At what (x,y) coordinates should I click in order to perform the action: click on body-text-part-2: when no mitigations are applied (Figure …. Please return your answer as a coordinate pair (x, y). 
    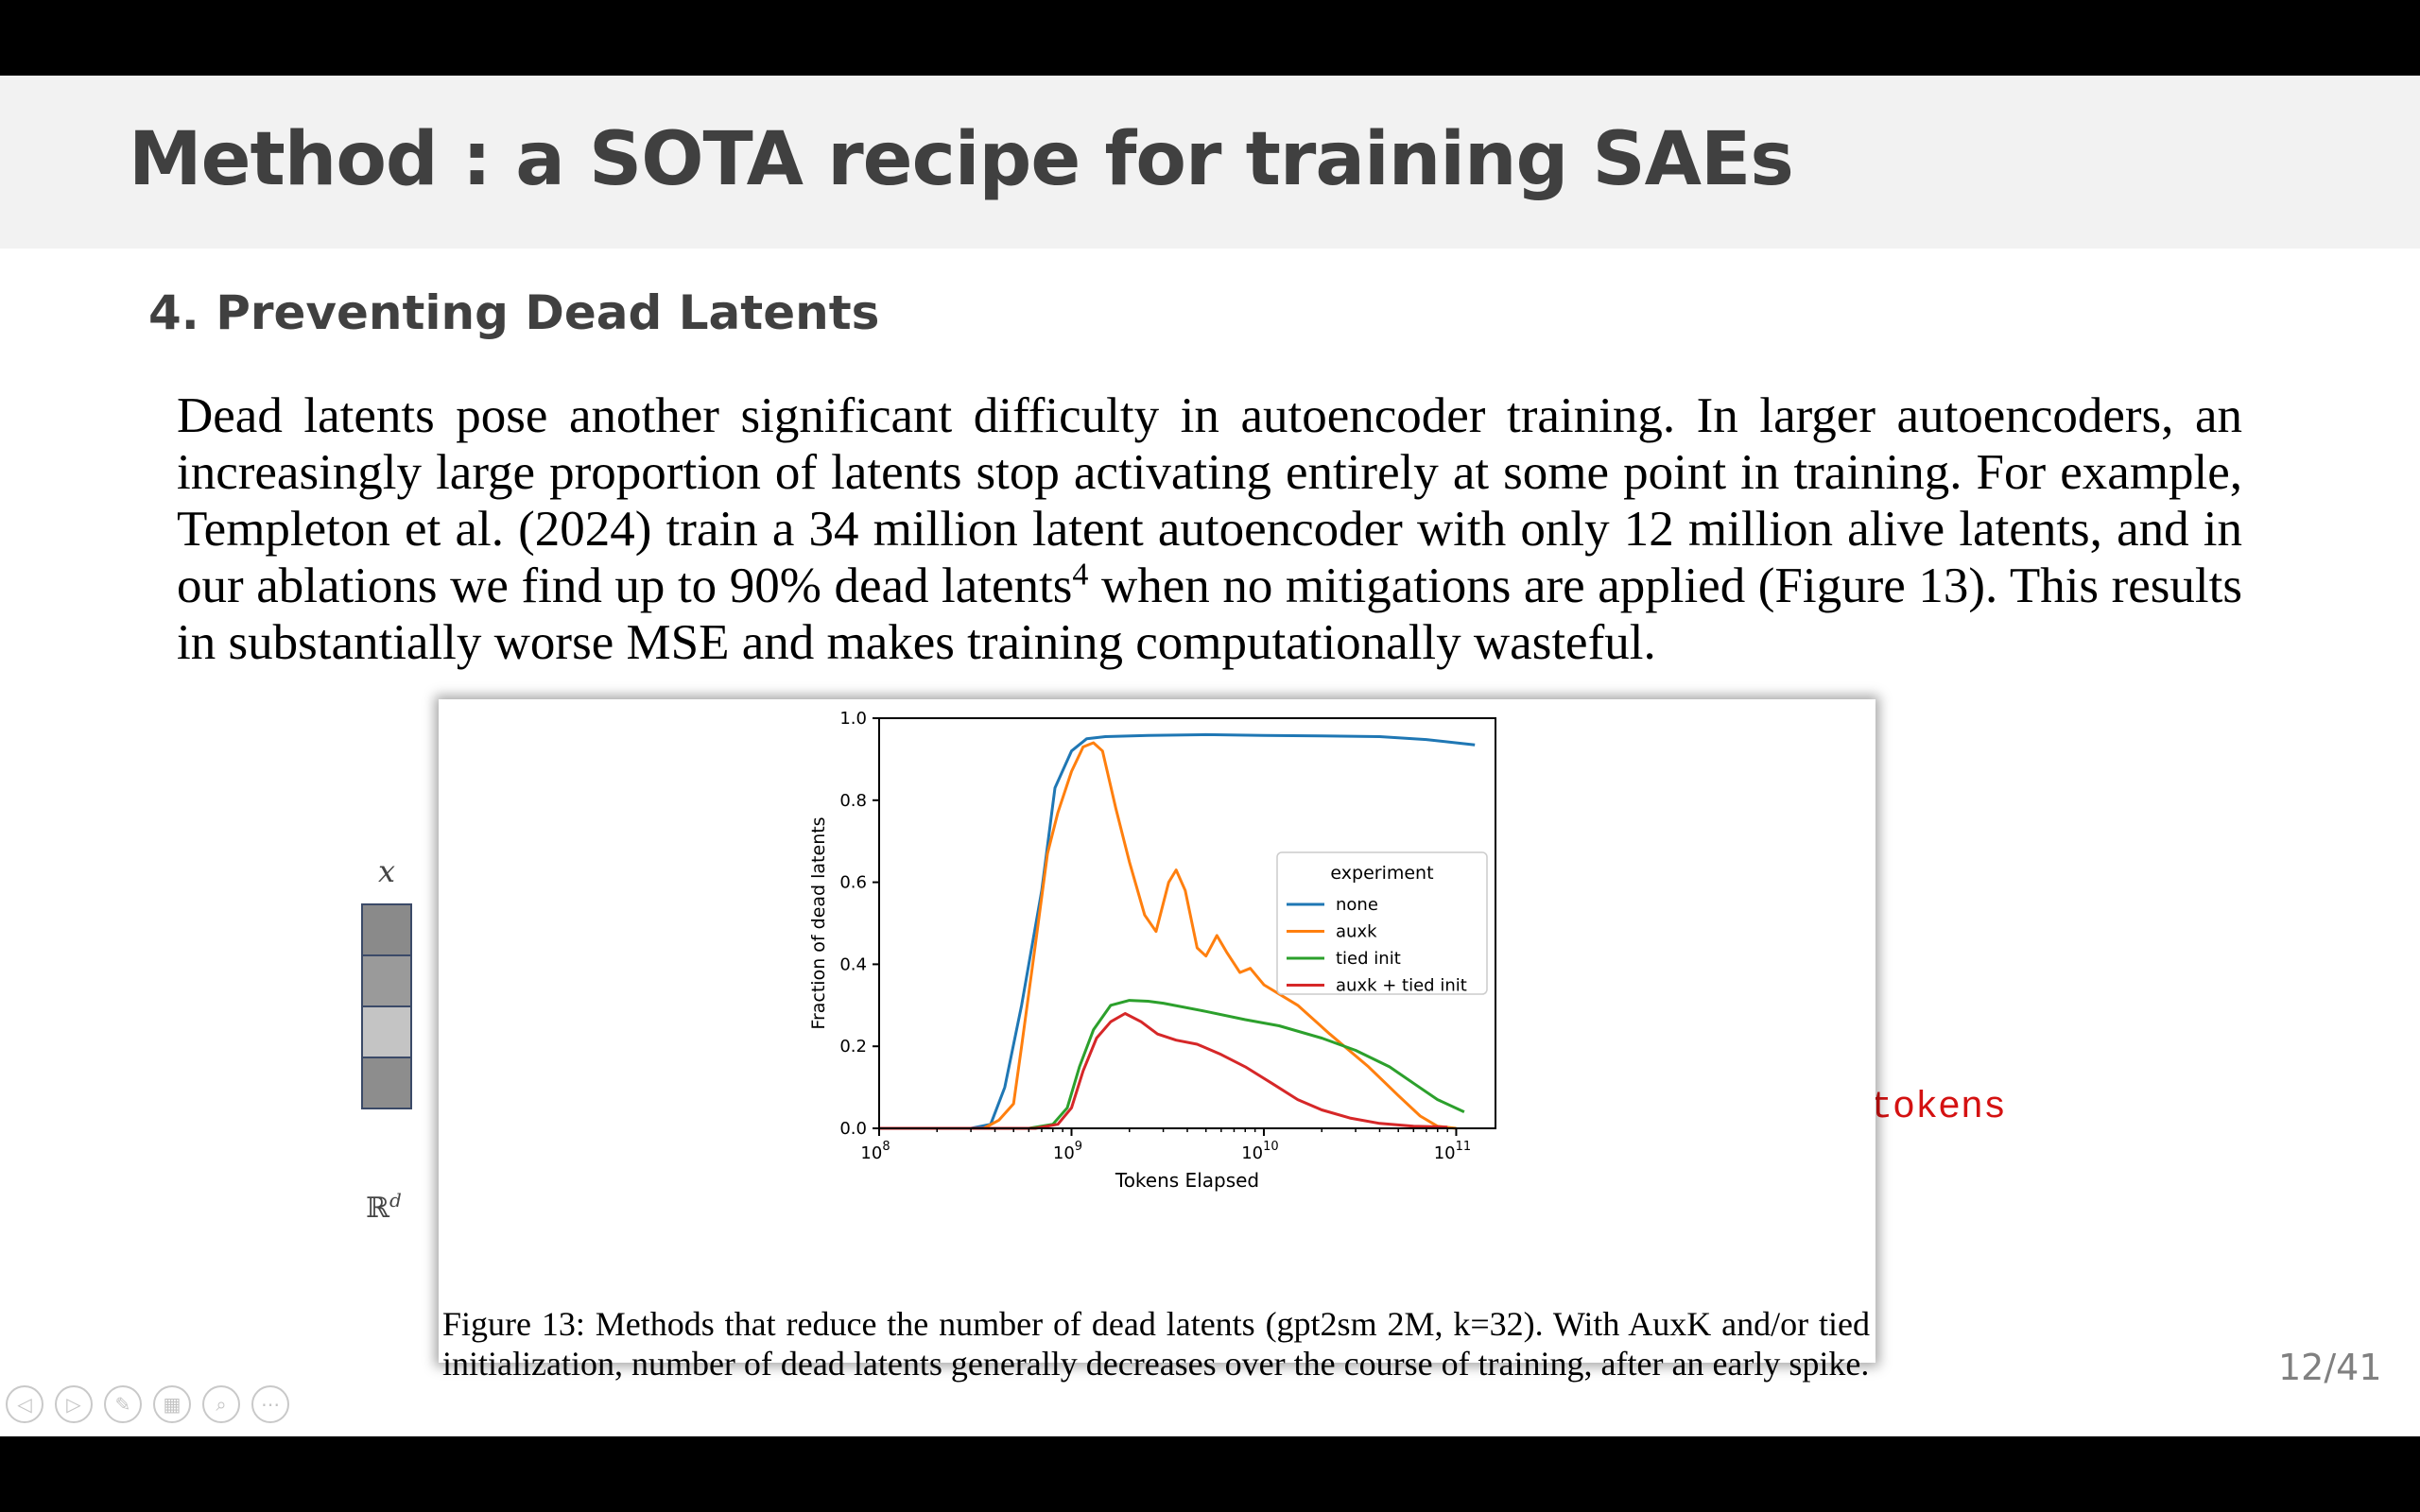
    Looking at the image, I should click on (1210, 614).